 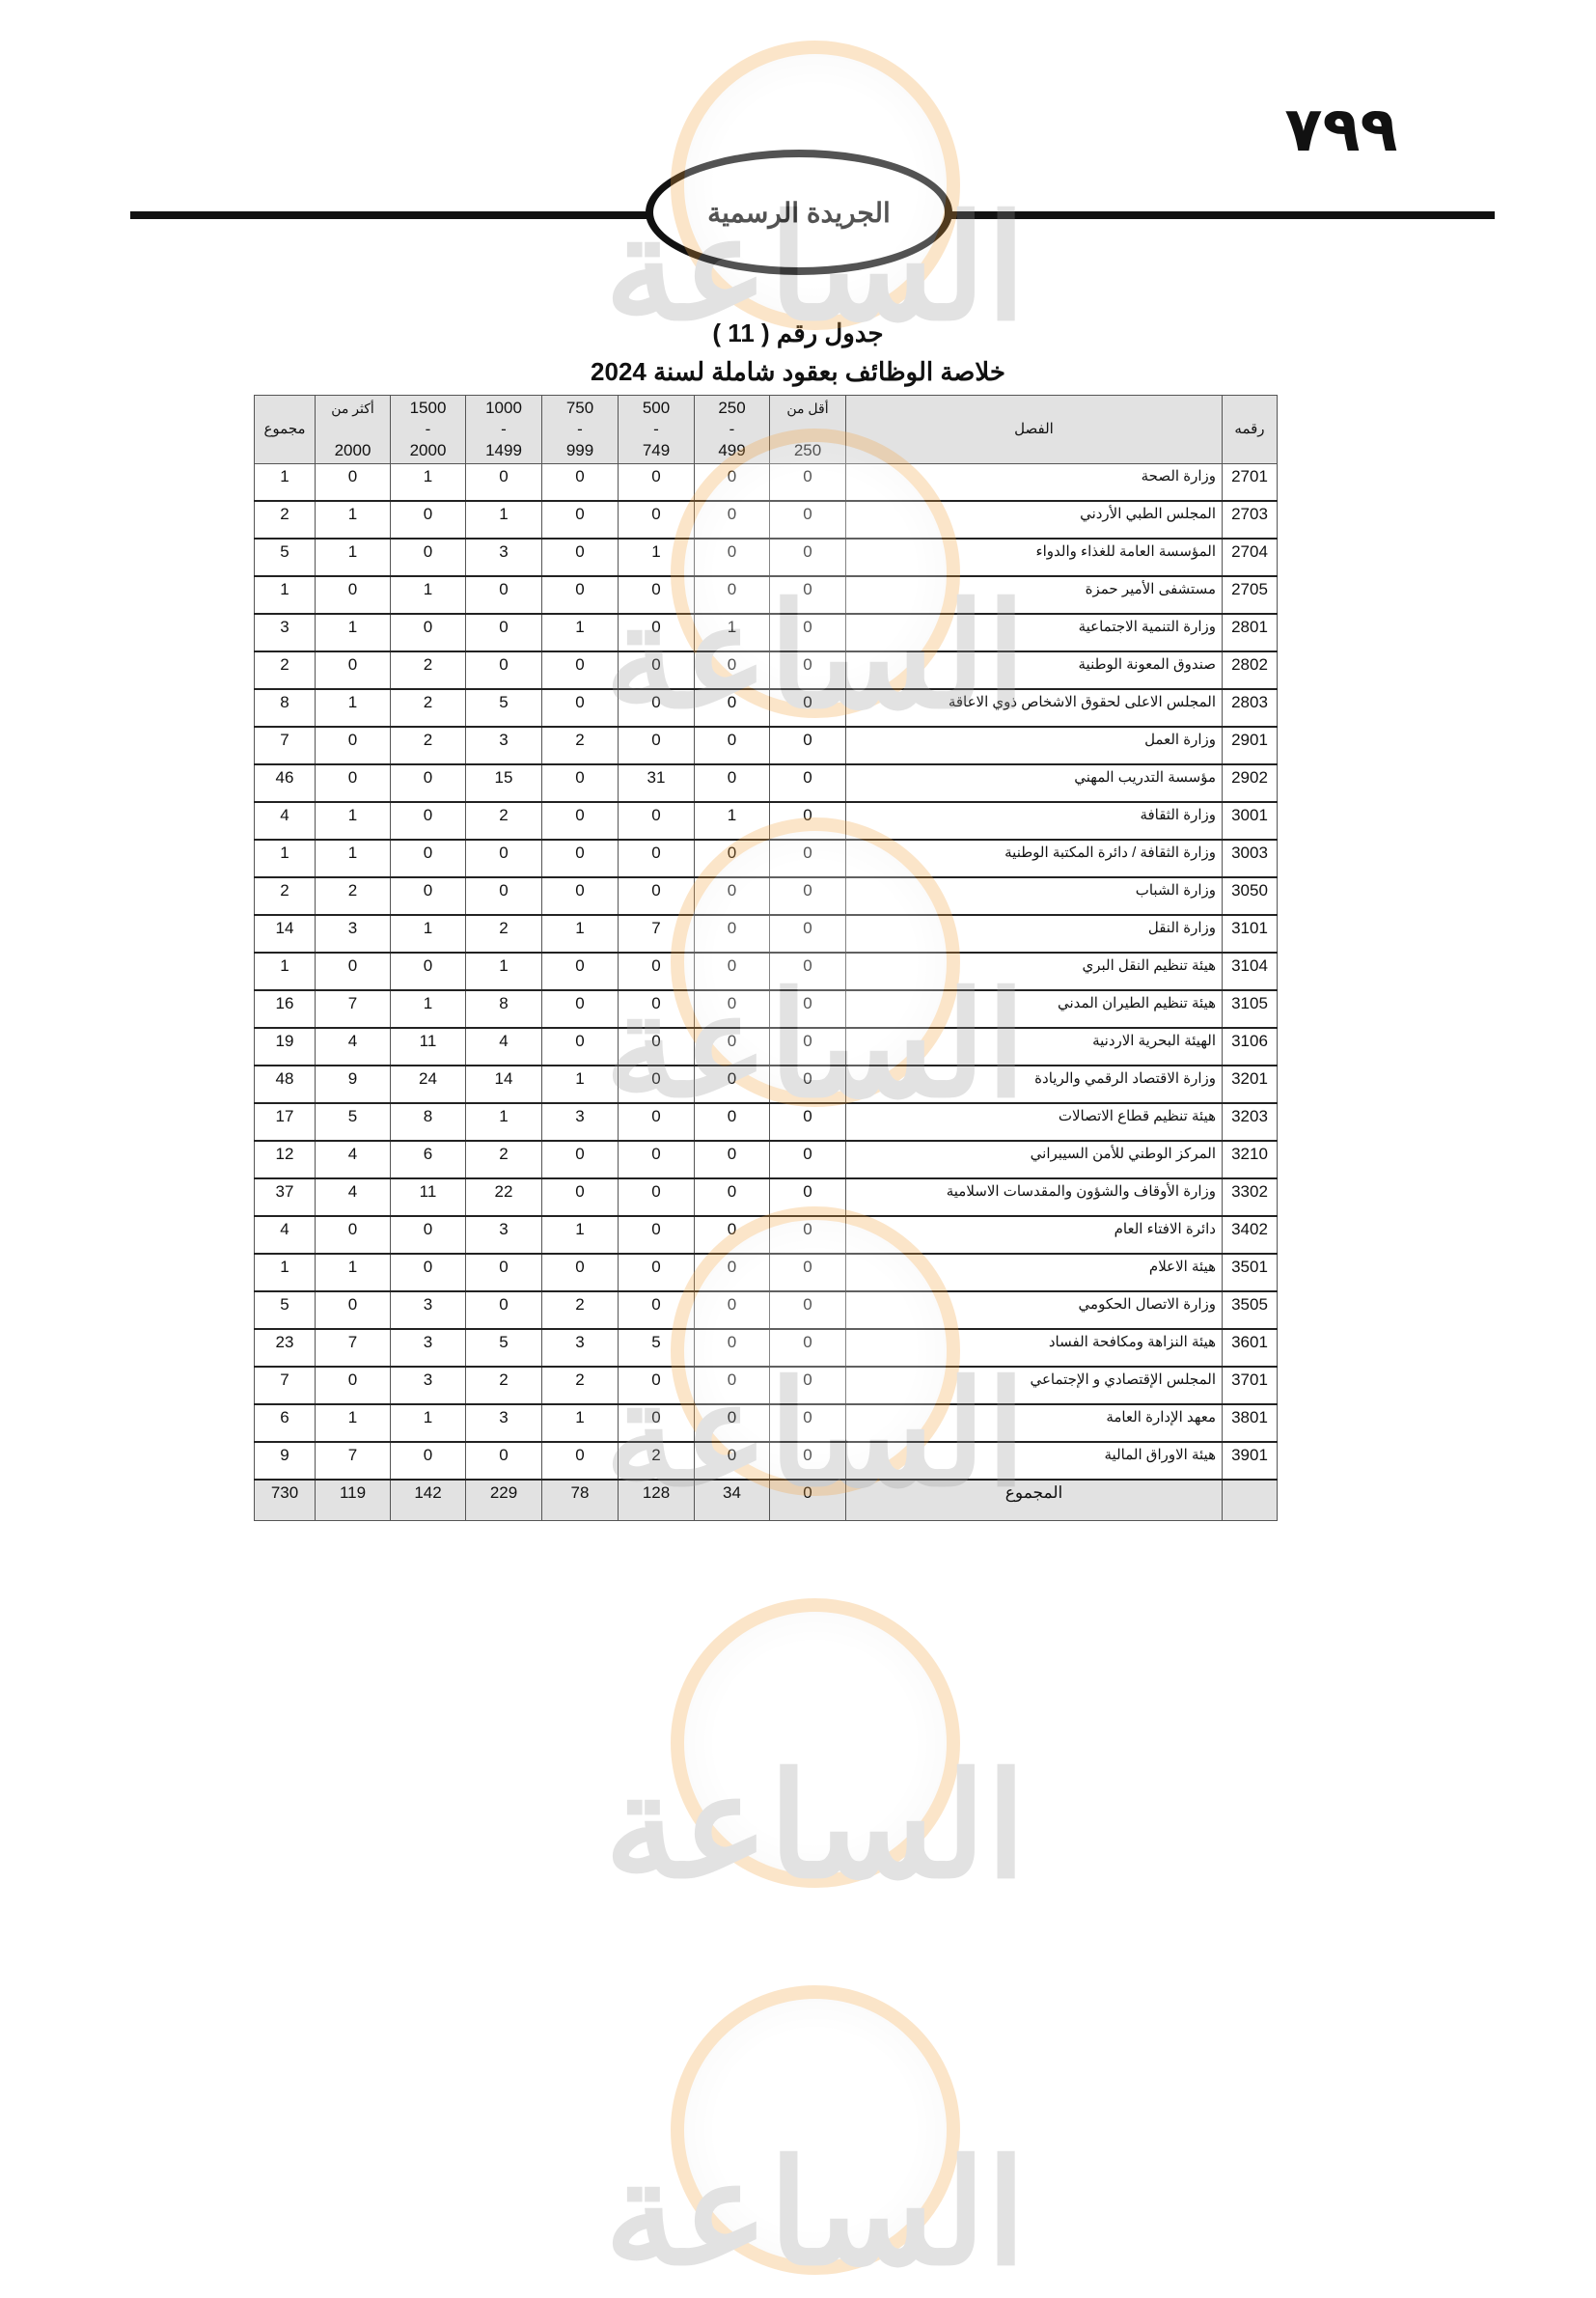 I want to click on col-chapter: الفصل, so click(x=1034, y=430).